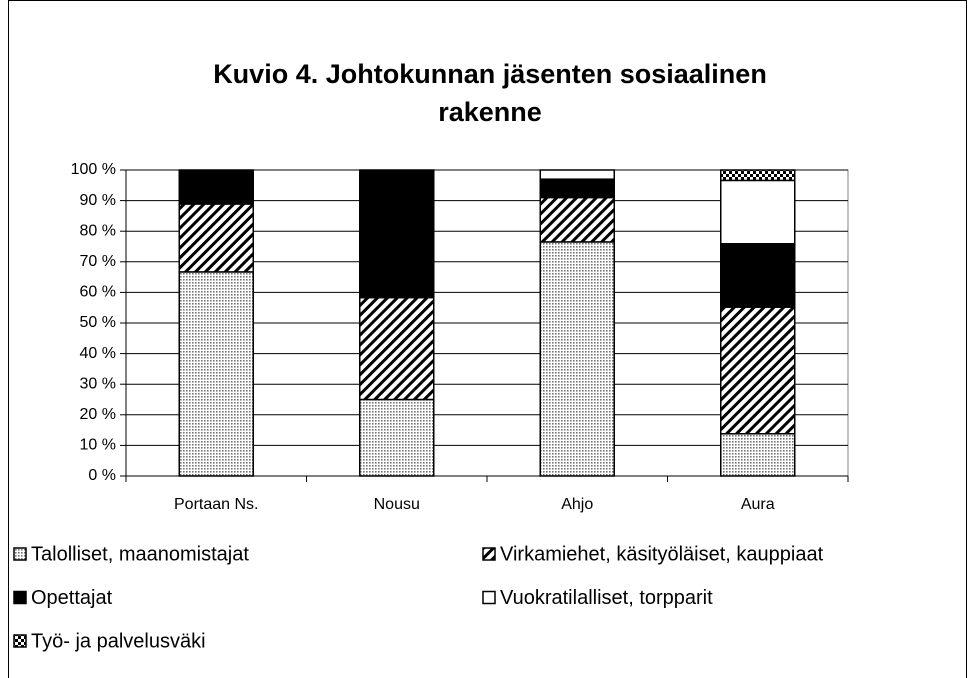  What do you see at coordinates (490, 112) in the screenshot?
I see `chart-title: rakenne` at bounding box center [490, 112].